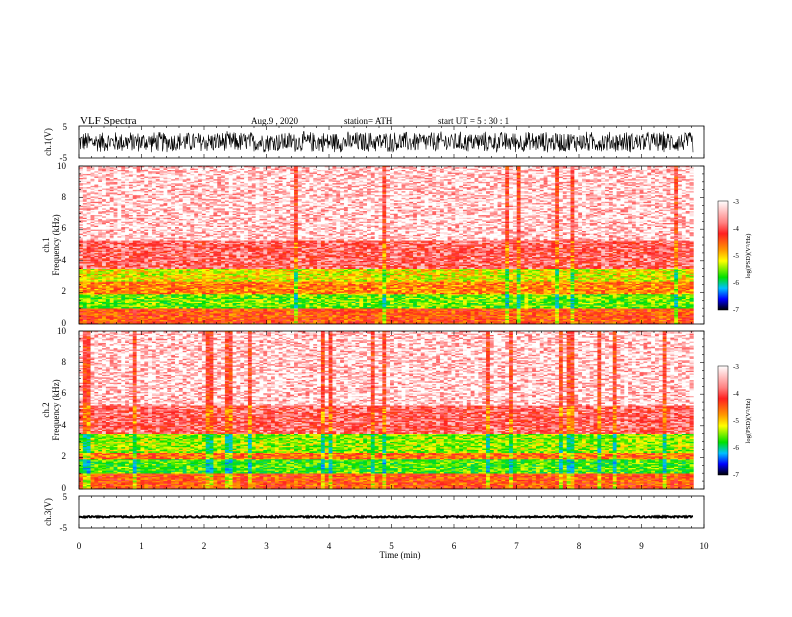 The width and height of the screenshot is (792, 617). What do you see at coordinates (274, 121) in the screenshot?
I see `date-label: Aug.9 , 2020` at bounding box center [274, 121].